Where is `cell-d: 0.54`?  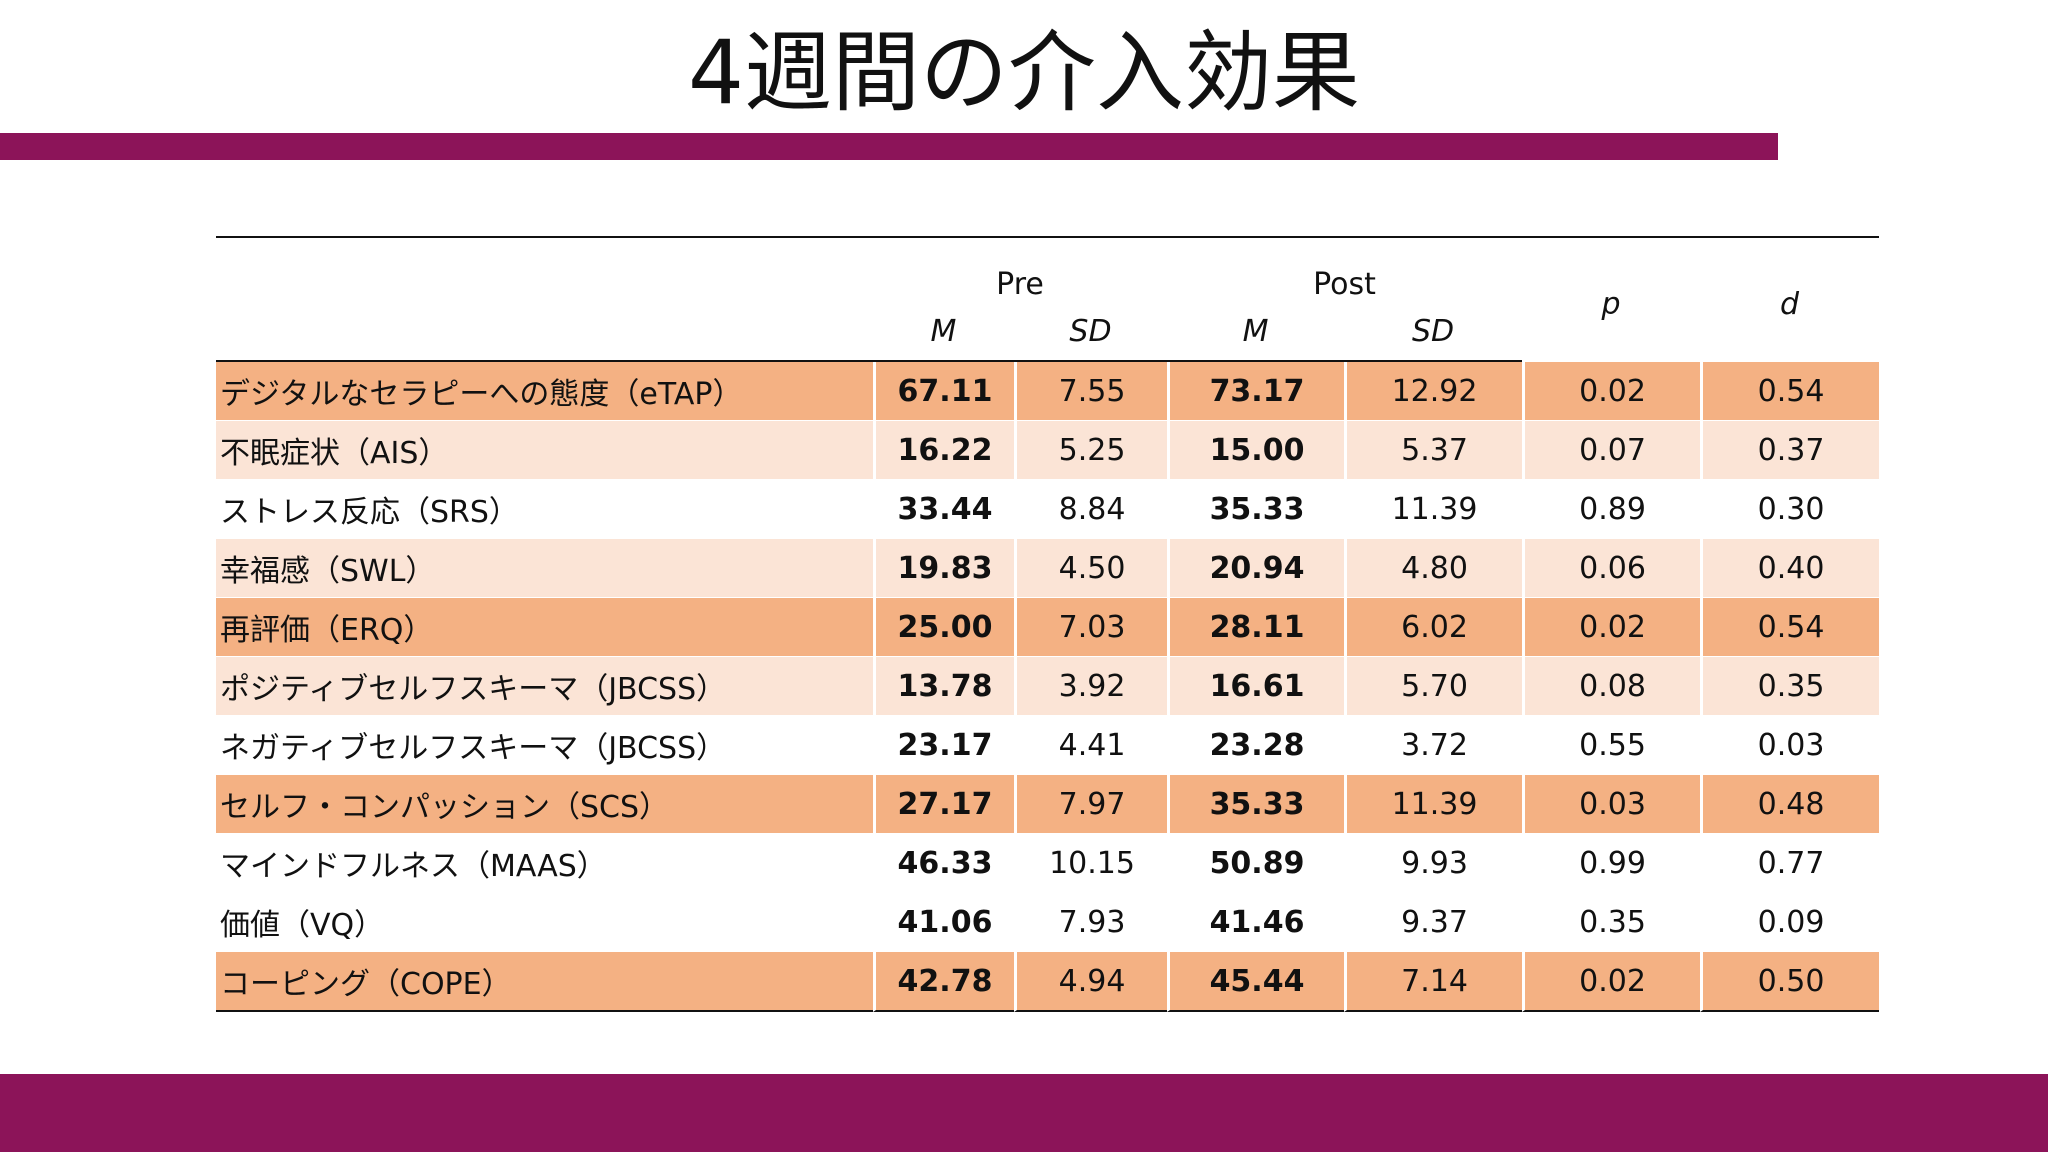
cell-d: 0.54 is located at coordinates (1790, 627).